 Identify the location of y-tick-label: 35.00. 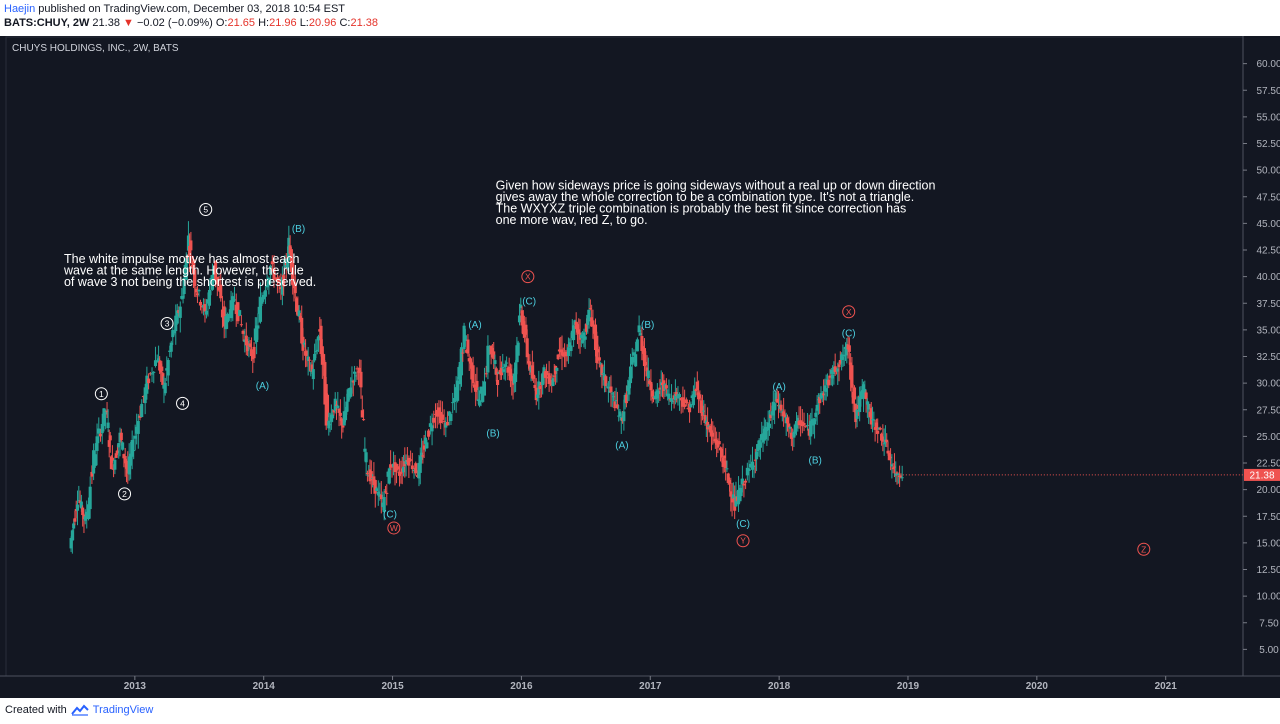
(1268, 330).